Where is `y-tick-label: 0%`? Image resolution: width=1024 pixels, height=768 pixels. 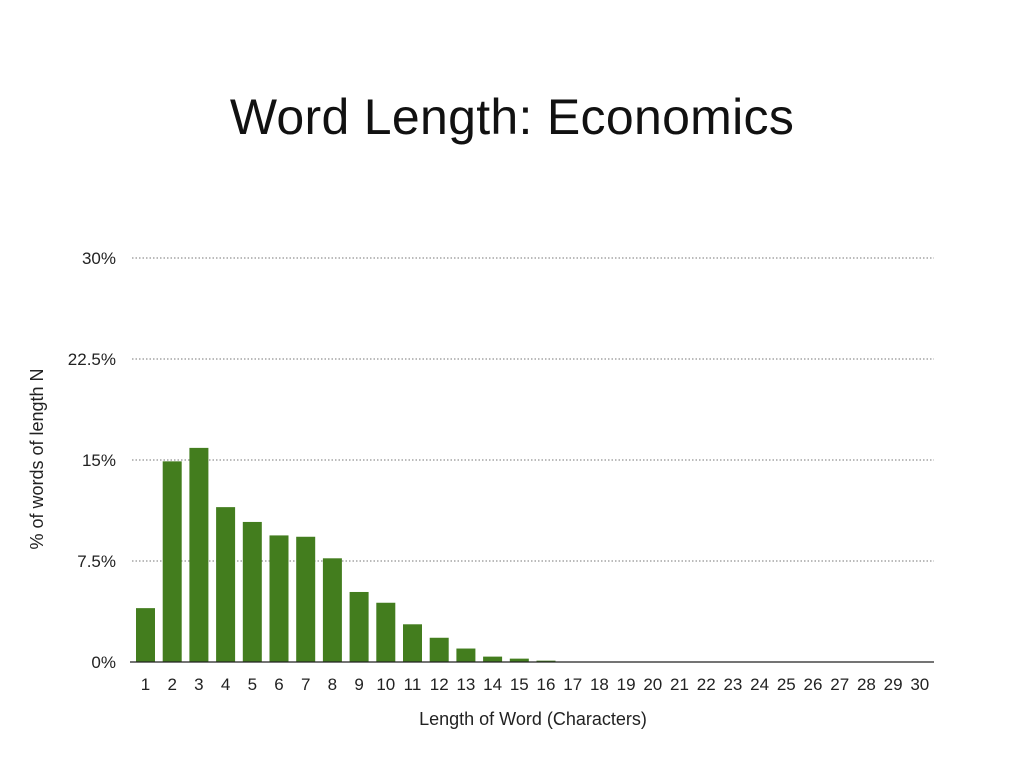 y-tick-label: 0% is located at coordinates (103, 662).